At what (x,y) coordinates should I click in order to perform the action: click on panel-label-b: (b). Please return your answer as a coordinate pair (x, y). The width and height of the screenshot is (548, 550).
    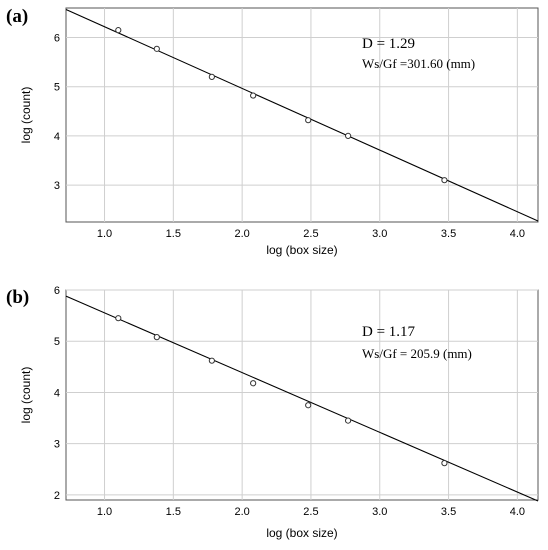
    Looking at the image, I should click on (17, 297).